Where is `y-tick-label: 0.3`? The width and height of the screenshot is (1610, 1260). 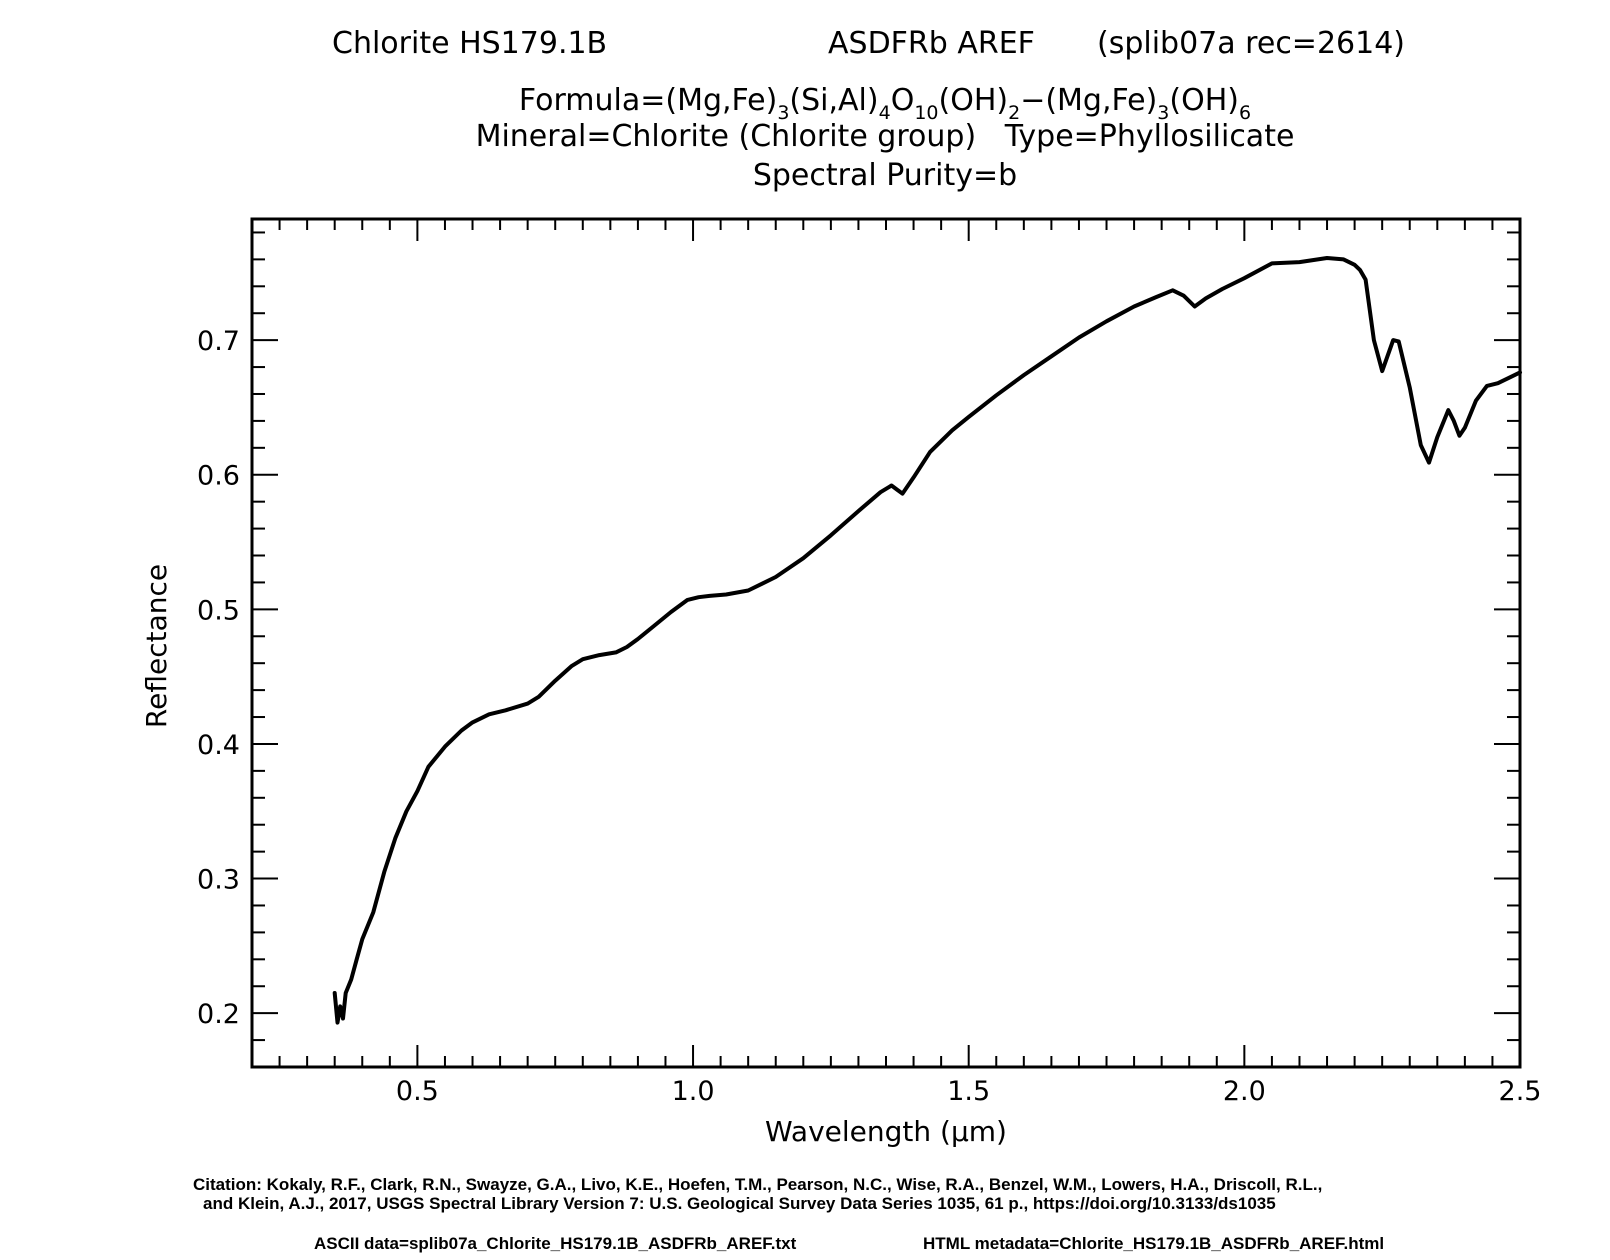 y-tick-label: 0.3 is located at coordinates (218, 880).